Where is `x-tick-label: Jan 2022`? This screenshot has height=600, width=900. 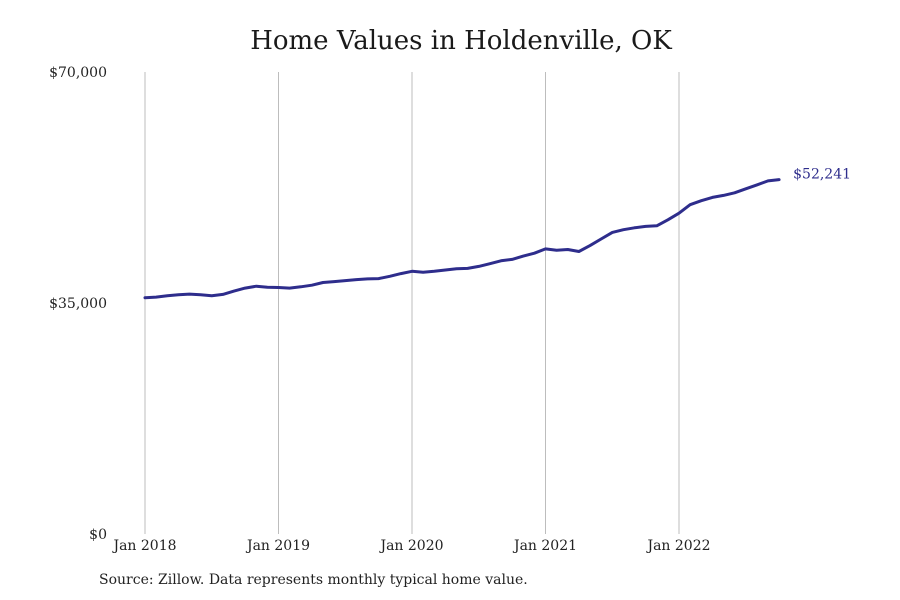
x-tick-label: Jan 2022 is located at coordinates (677, 546).